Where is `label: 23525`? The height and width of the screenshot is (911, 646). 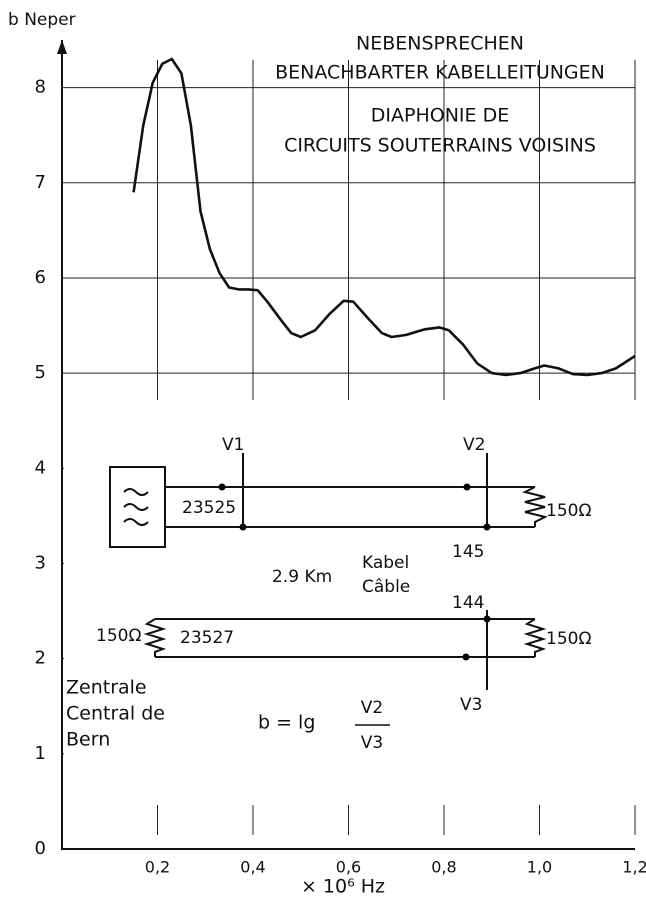
label: 23525 is located at coordinates (209, 508).